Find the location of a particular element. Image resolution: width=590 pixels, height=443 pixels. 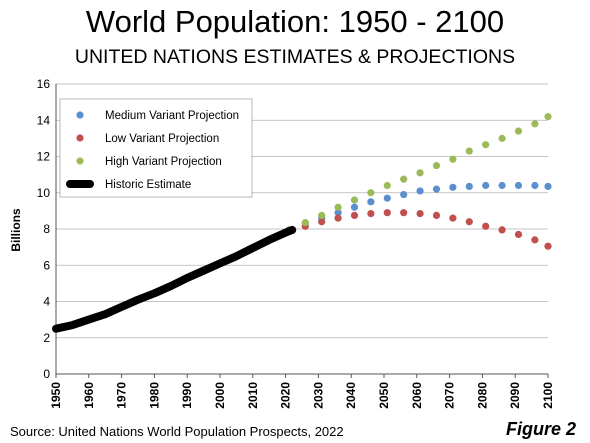

chart-subtitle: UNITED NATIONS ESTIMATES & PROJECTIONS is located at coordinates (295, 57).